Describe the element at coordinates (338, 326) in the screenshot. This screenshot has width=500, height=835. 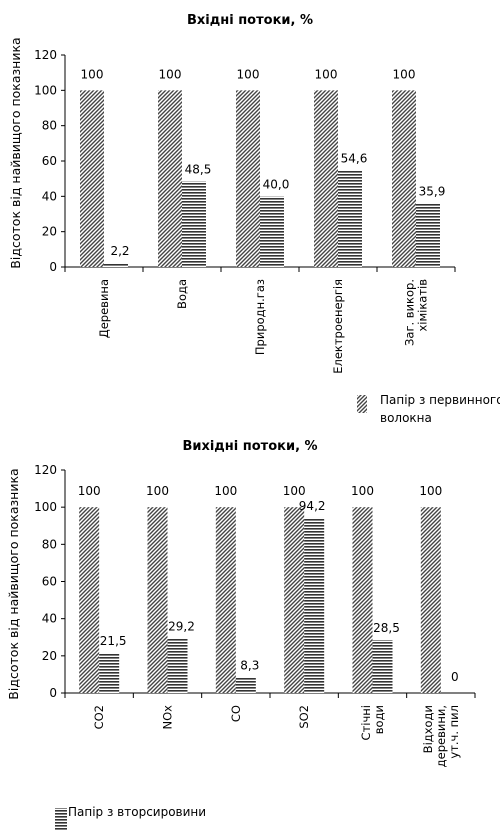
I see `chart1-x-category-label-4: Електроенергія` at that location.